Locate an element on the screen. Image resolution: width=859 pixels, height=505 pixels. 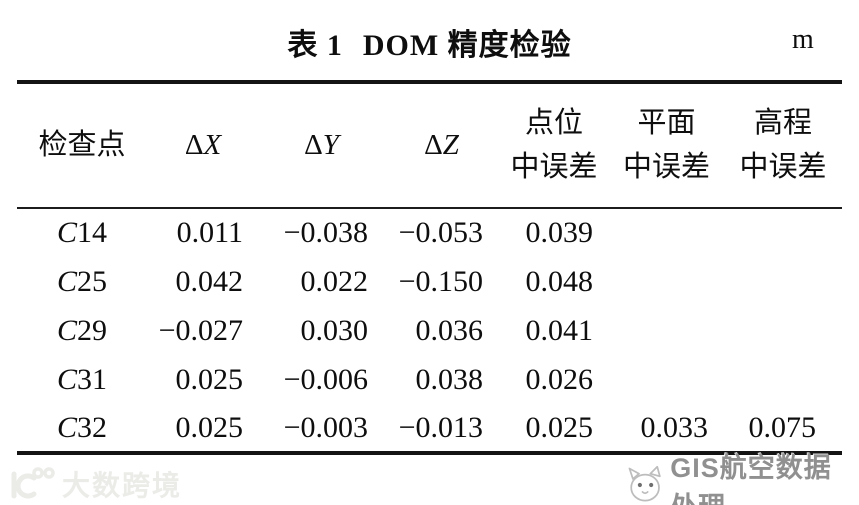
checkpoint-id: 25 is located at coordinates (92, 281).